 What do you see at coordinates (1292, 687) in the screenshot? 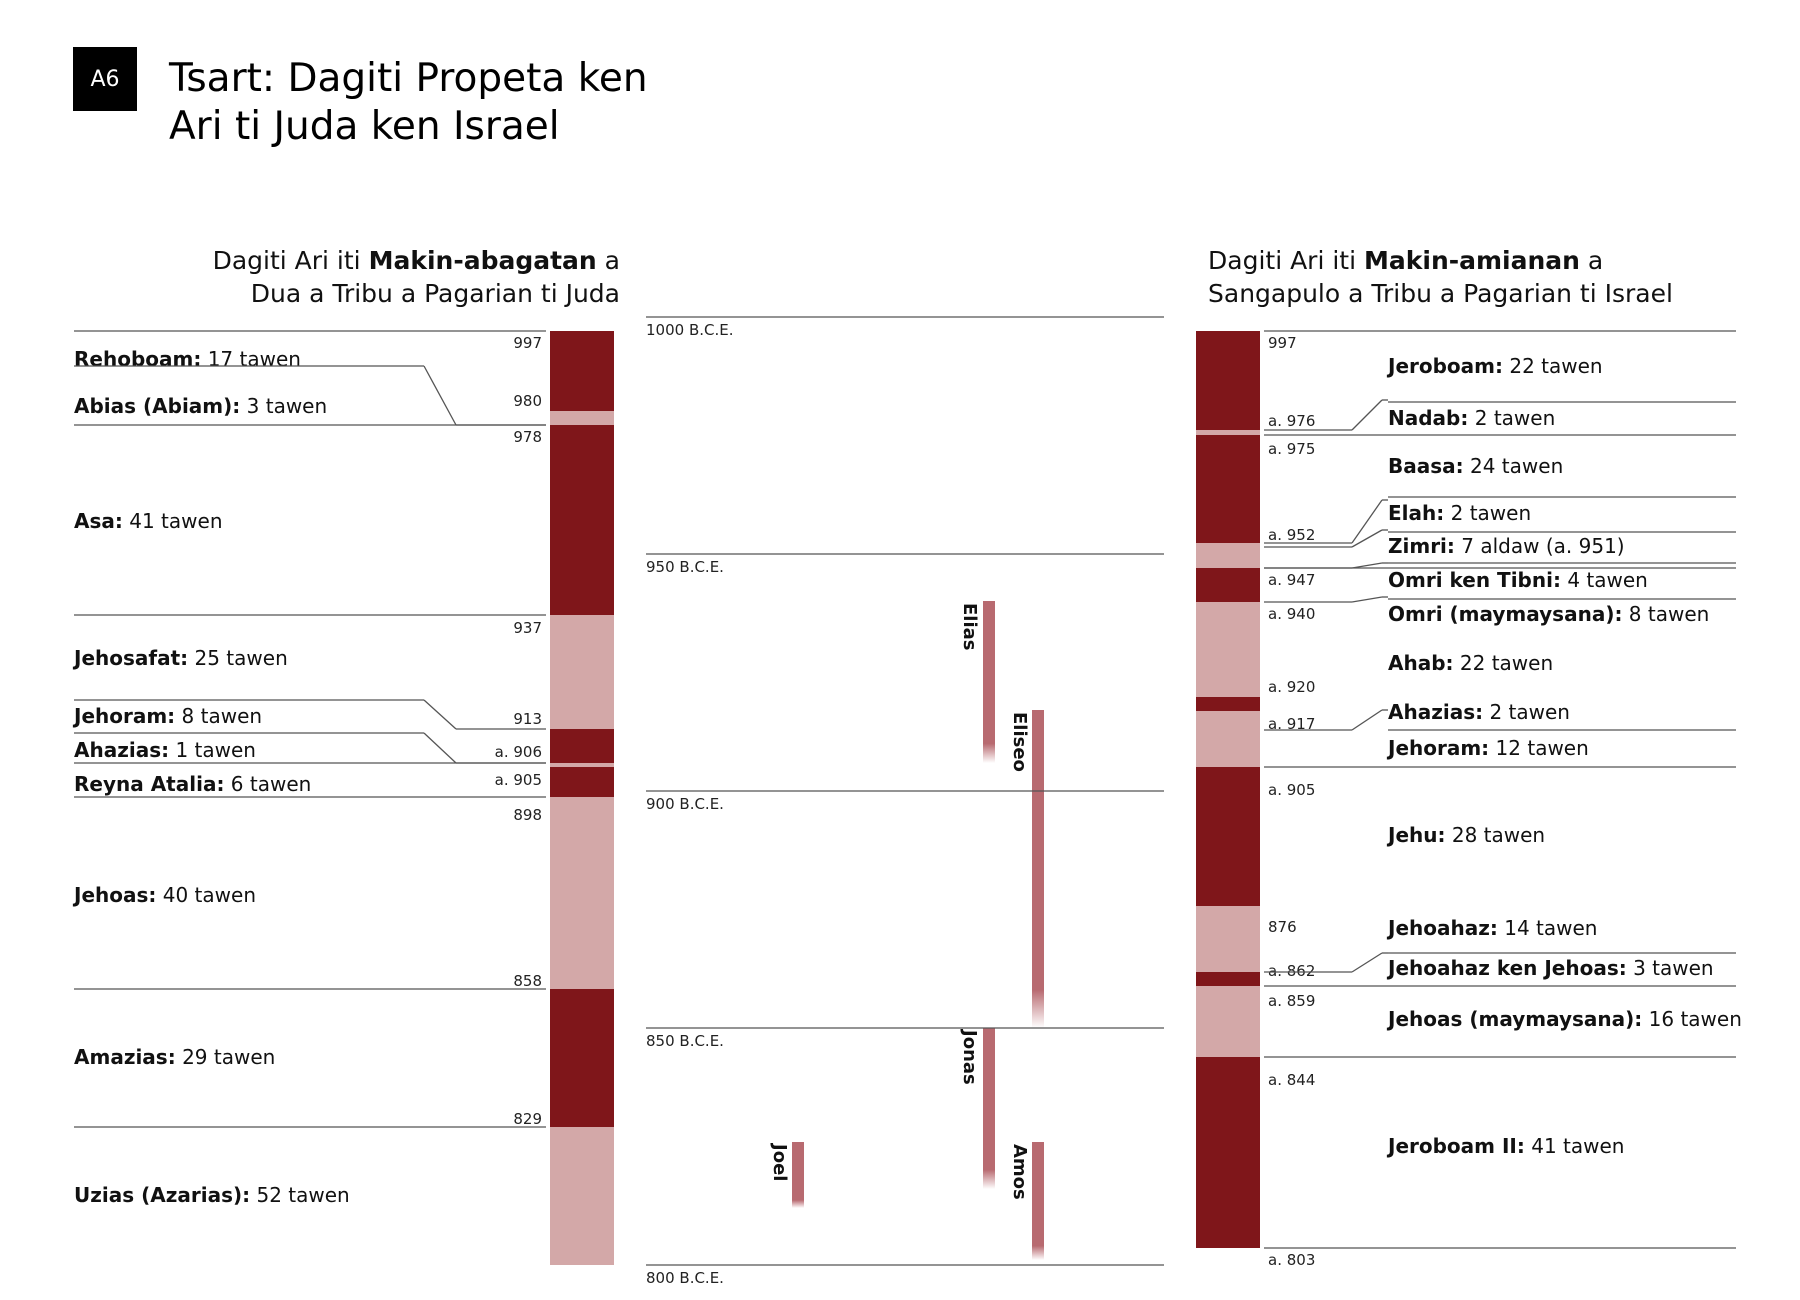
I see `israel-year-7: a. 920` at bounding box center [1292, 687].